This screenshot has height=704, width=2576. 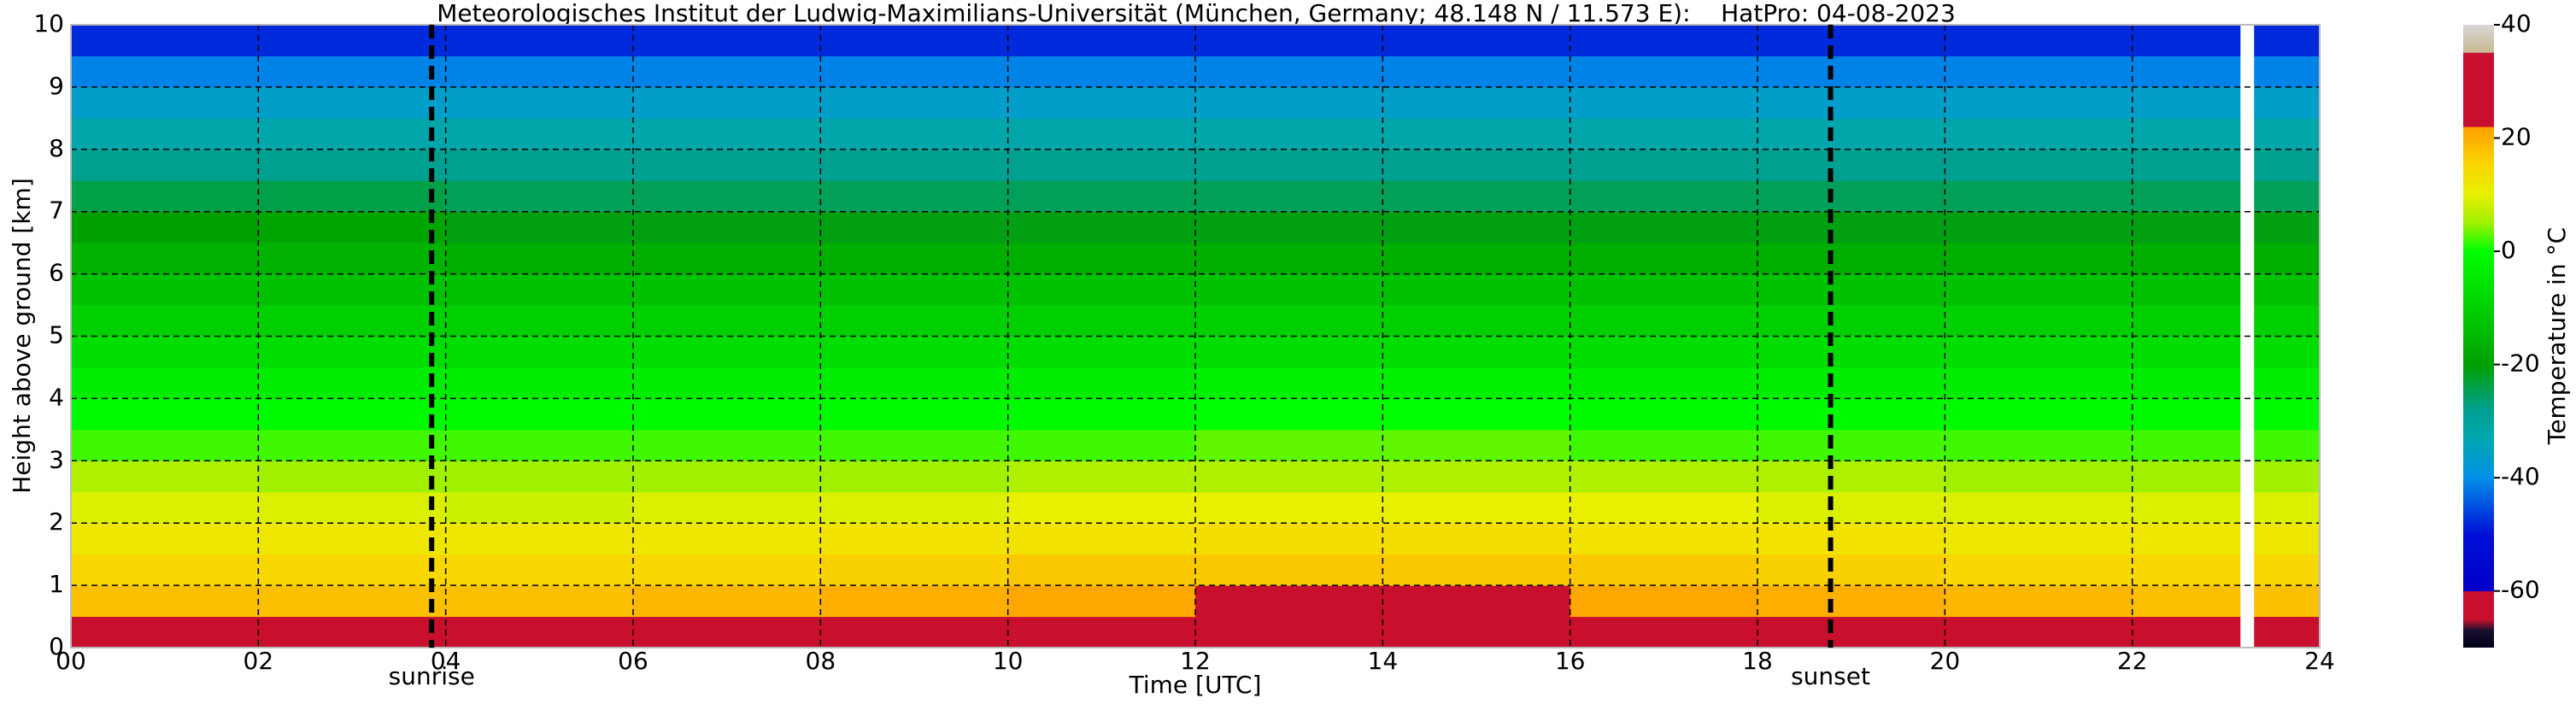 What do you see at coordinates (56, 211) in the screenshot?
I see `y-tick-label: 7` at bounding box center [56, 211].